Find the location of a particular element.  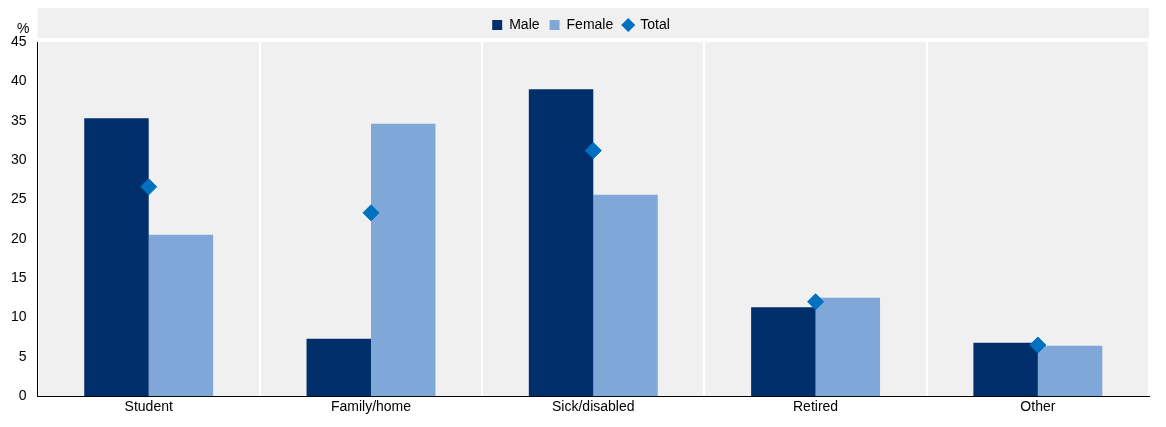

x-tick-label: Family/home is located at coordinates (371, 406).